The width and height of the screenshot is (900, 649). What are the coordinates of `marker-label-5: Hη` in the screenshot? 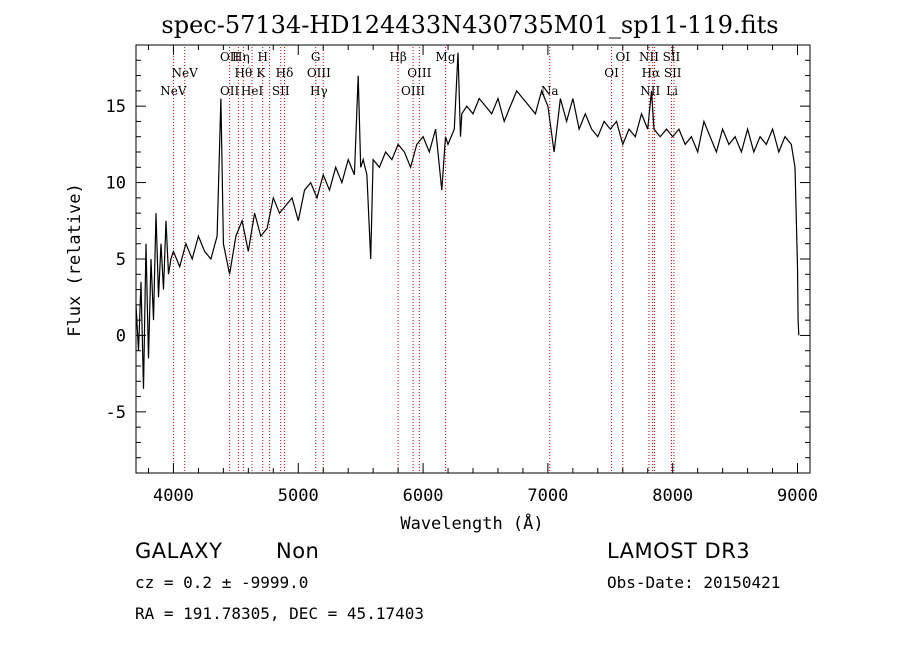 It's located at (241, 57).